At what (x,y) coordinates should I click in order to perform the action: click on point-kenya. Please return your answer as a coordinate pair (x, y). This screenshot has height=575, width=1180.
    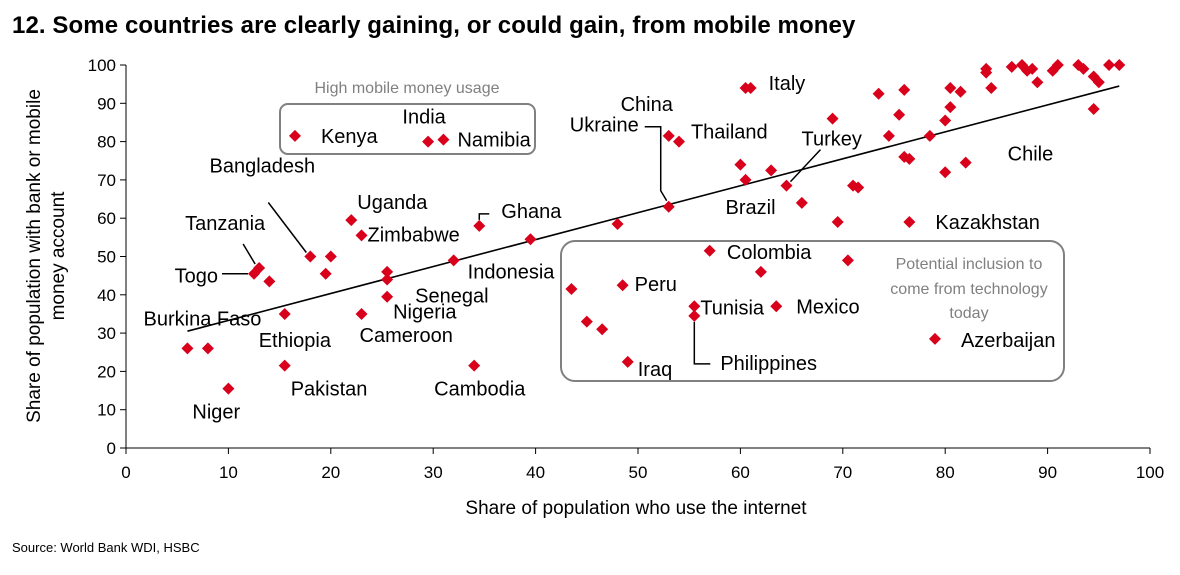
    Looking at the image, I should click on (294, 135).